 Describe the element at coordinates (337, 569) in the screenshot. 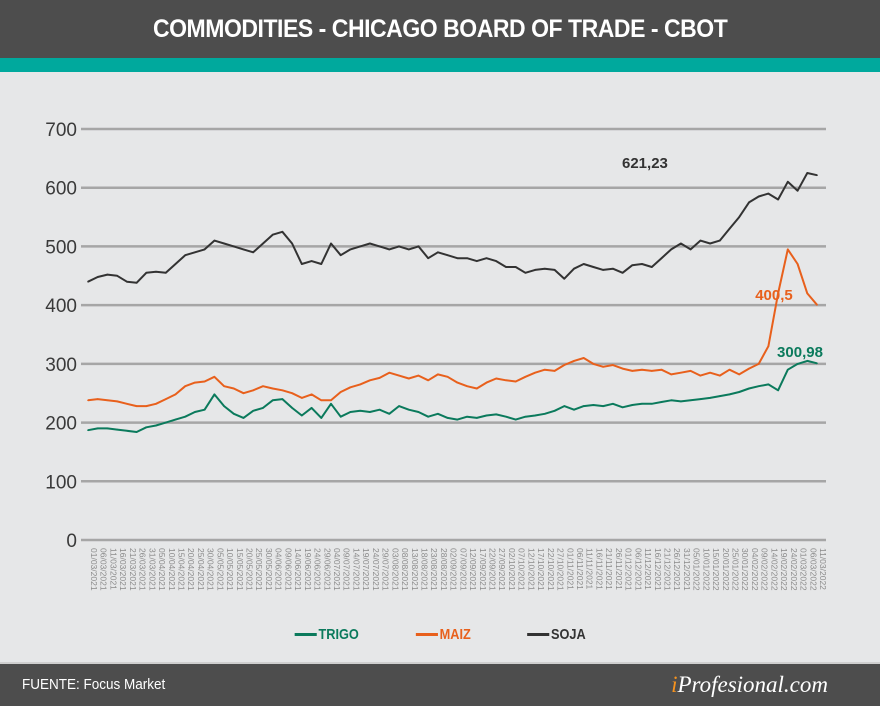

I see `x-tick-label: 04/07/2021` at that location.